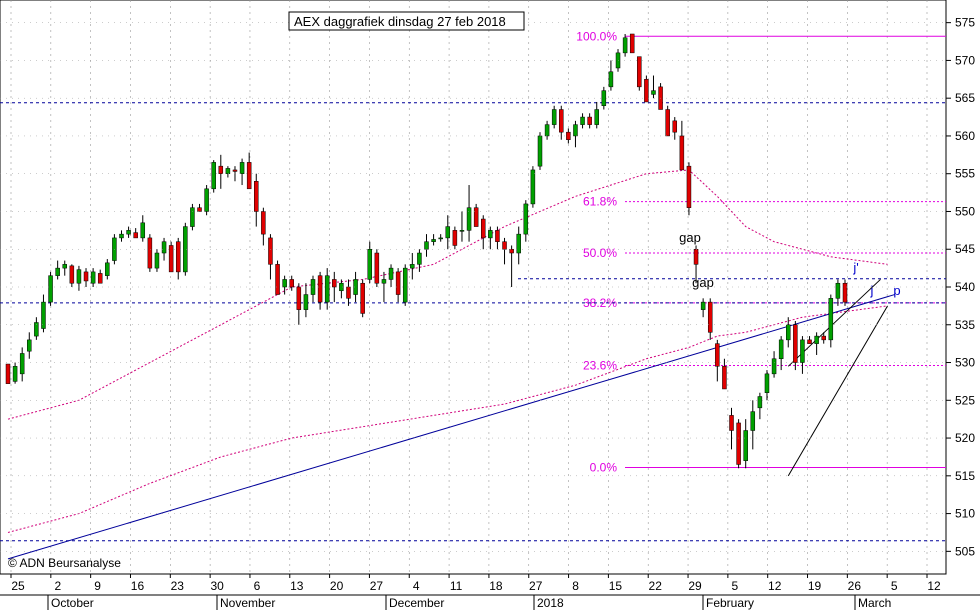 The width and height of the screenshot is (980, 615). I want to click on x-axis-month-label: October, so click(72, 603).